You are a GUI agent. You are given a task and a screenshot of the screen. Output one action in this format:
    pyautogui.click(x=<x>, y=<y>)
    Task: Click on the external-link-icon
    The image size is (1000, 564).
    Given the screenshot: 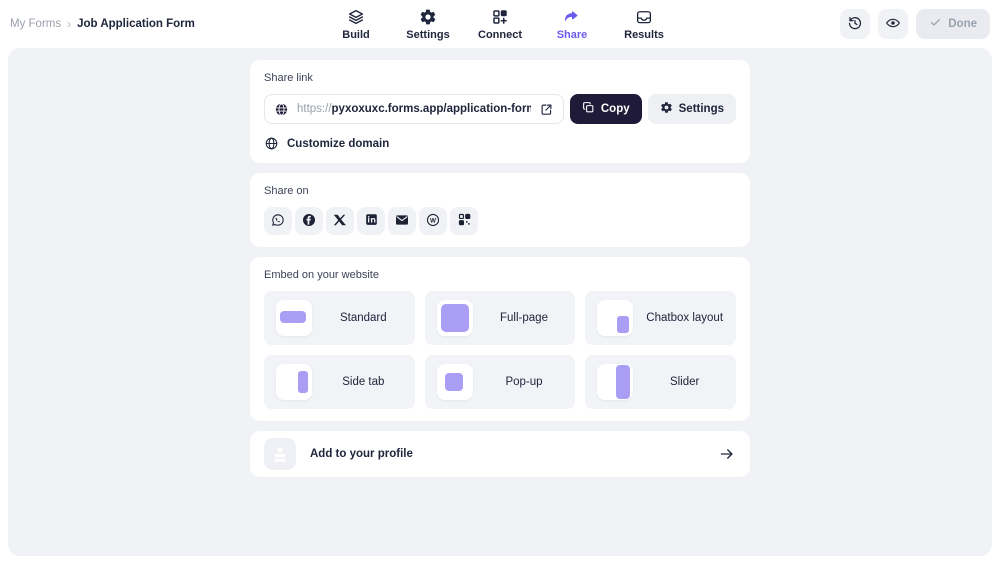 What is the action you would take?
    pyautogui.click(x=546, y=109)
    